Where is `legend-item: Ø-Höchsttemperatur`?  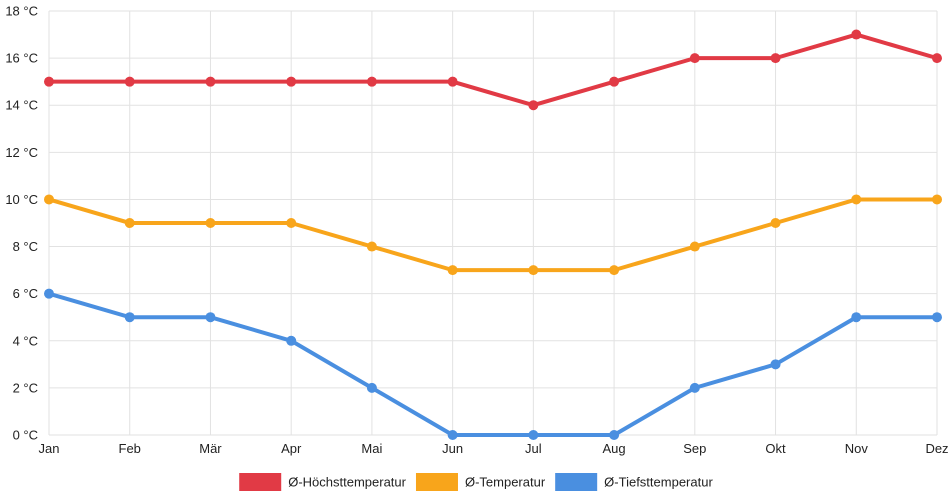 legend-item: Ø-Höchsttemperatur is located at coordinates (323, 482).